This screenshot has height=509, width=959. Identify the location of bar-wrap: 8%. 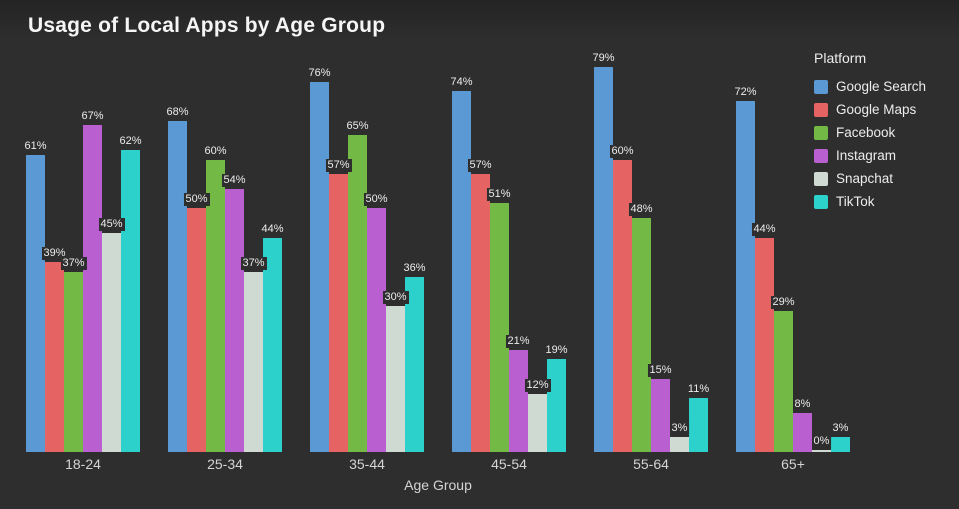
(802, 425).